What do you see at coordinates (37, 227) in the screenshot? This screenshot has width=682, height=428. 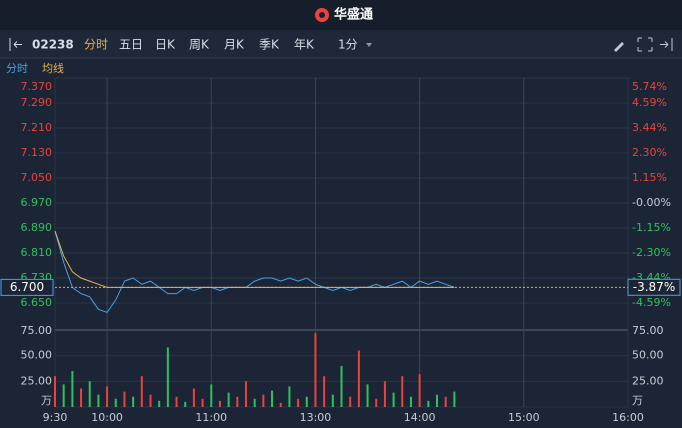 I see `y-tick-label: 6.890` at bounding box center [37, 227].